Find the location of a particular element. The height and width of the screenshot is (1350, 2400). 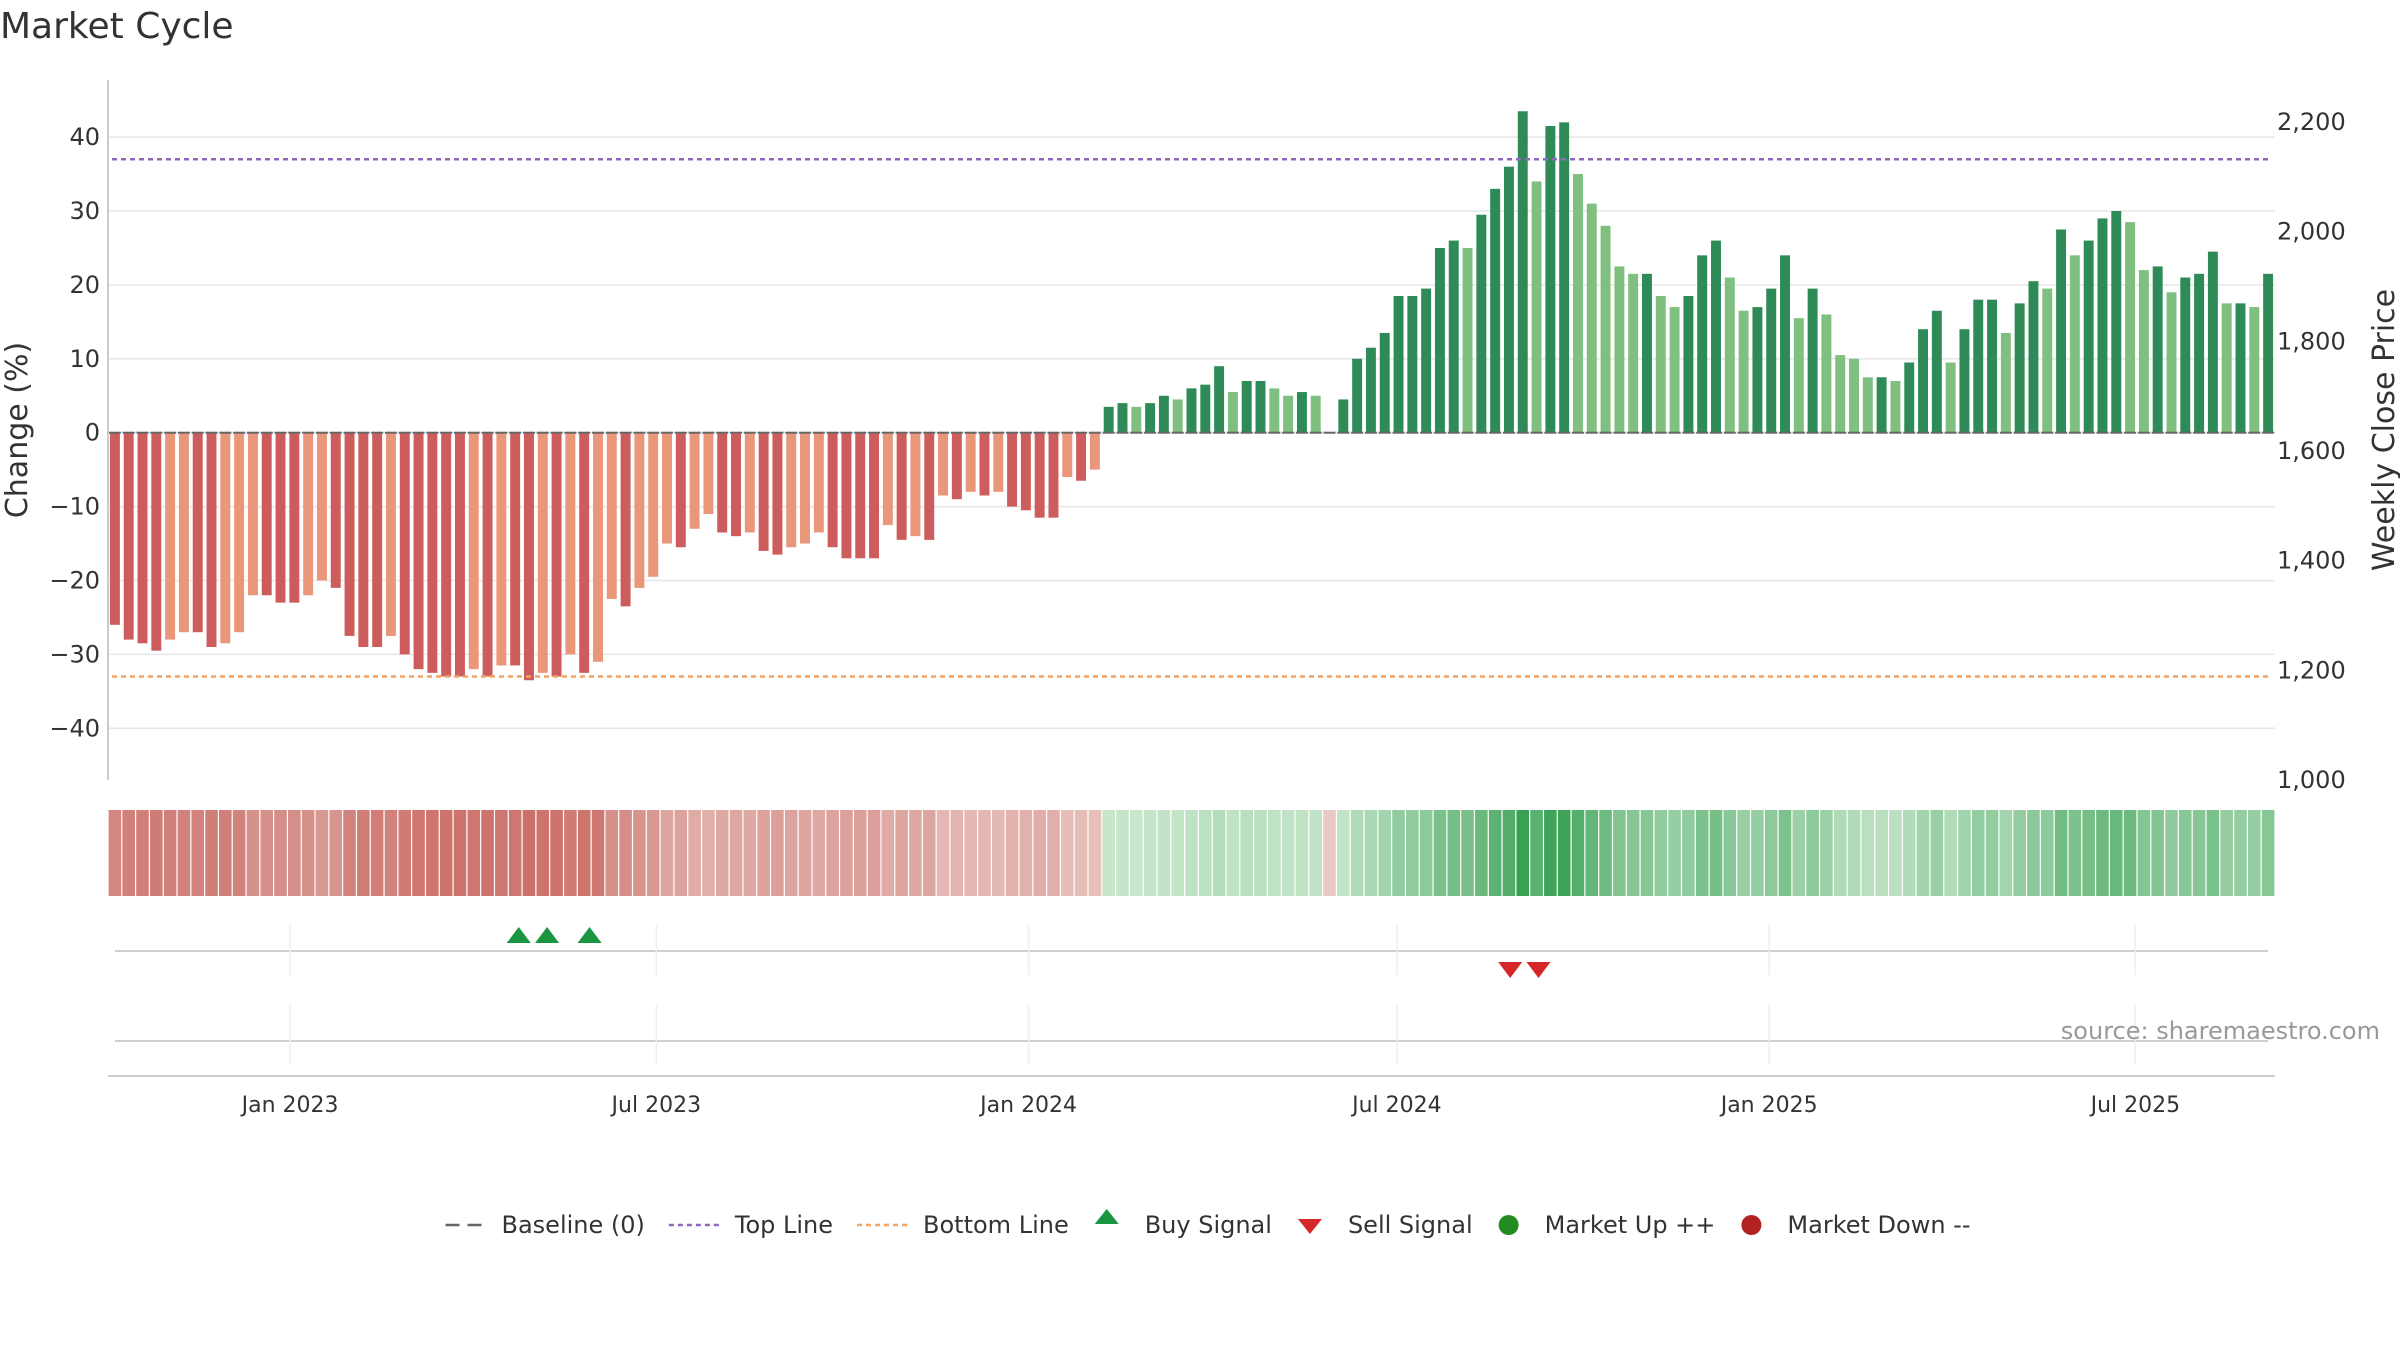

chart-title: Market Cycle is located at coordinates (117, 26).